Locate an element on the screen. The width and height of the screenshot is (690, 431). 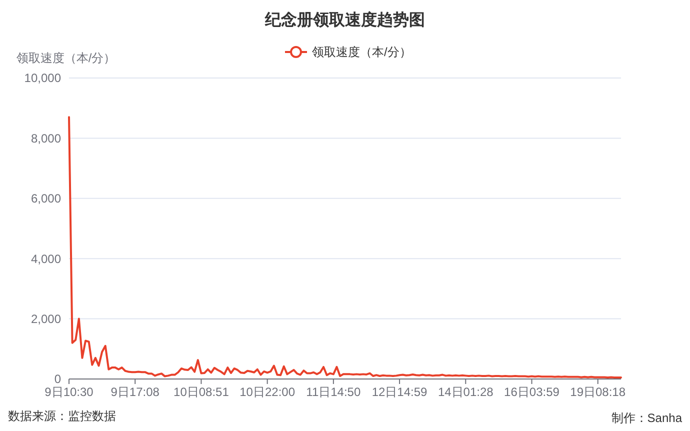
legend-label: 领取速度（本/分） is located at coordinates (362, 52).